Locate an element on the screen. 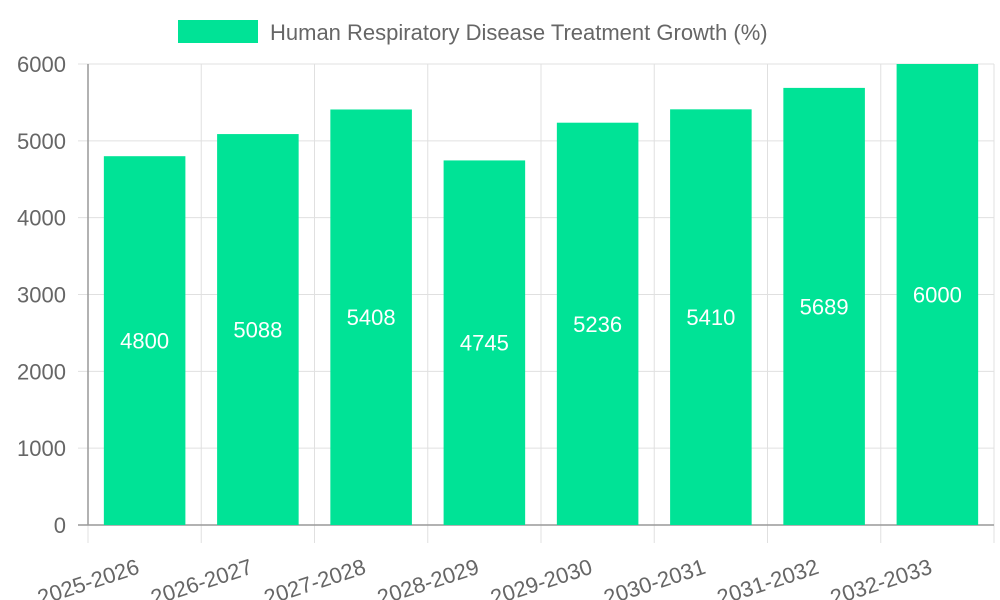  y-tick-label: 6000 is located at coordinates (41, 64).